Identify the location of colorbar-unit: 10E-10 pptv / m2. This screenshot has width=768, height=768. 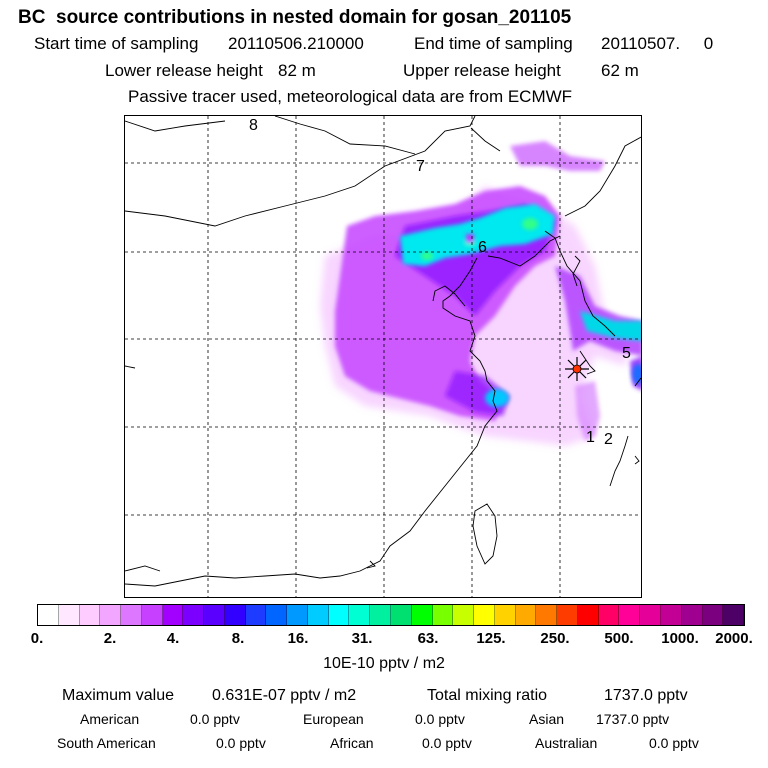
(384, 663).